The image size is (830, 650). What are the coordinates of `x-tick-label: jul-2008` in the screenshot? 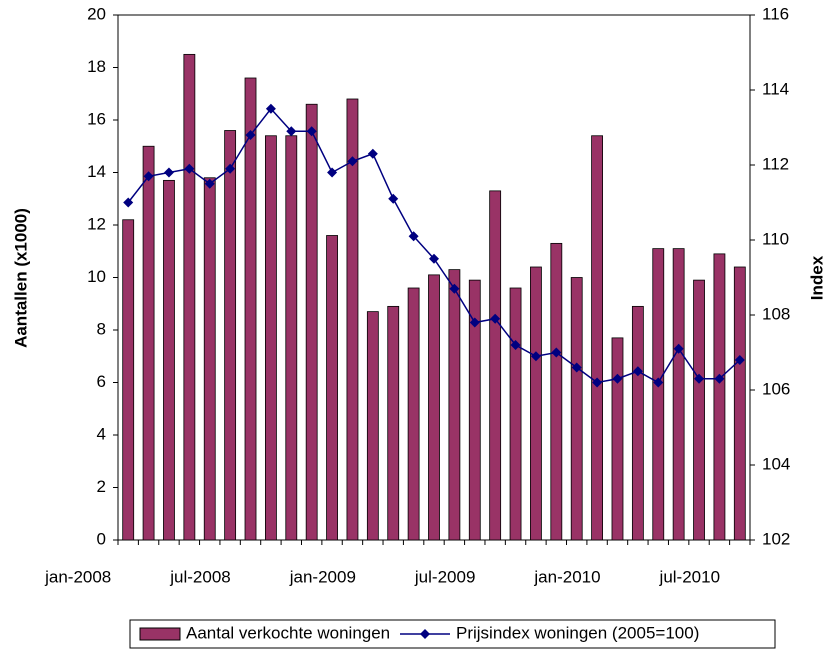 It's located at (200, 576).